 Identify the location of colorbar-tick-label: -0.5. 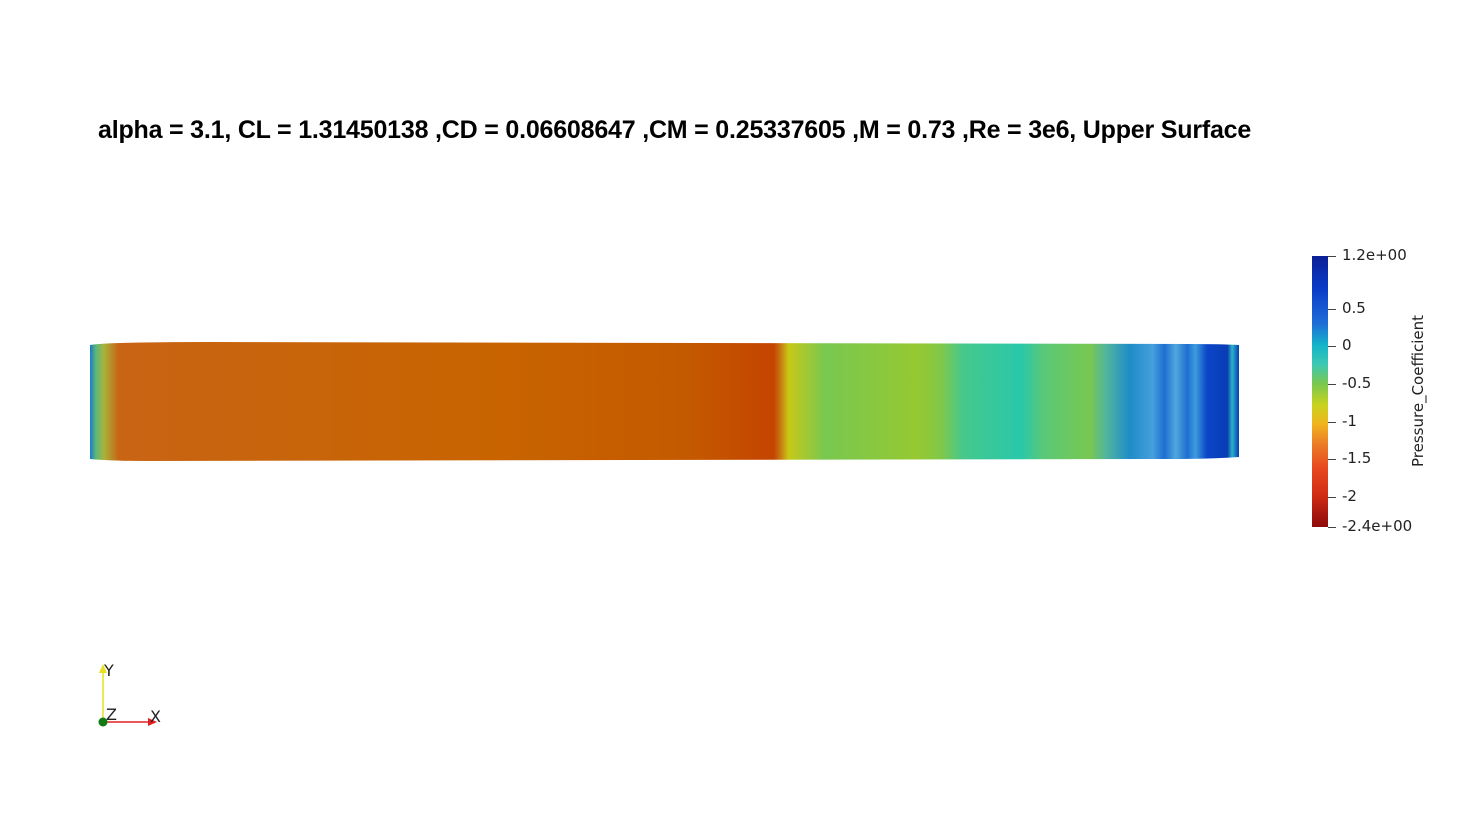
(1357, 383).